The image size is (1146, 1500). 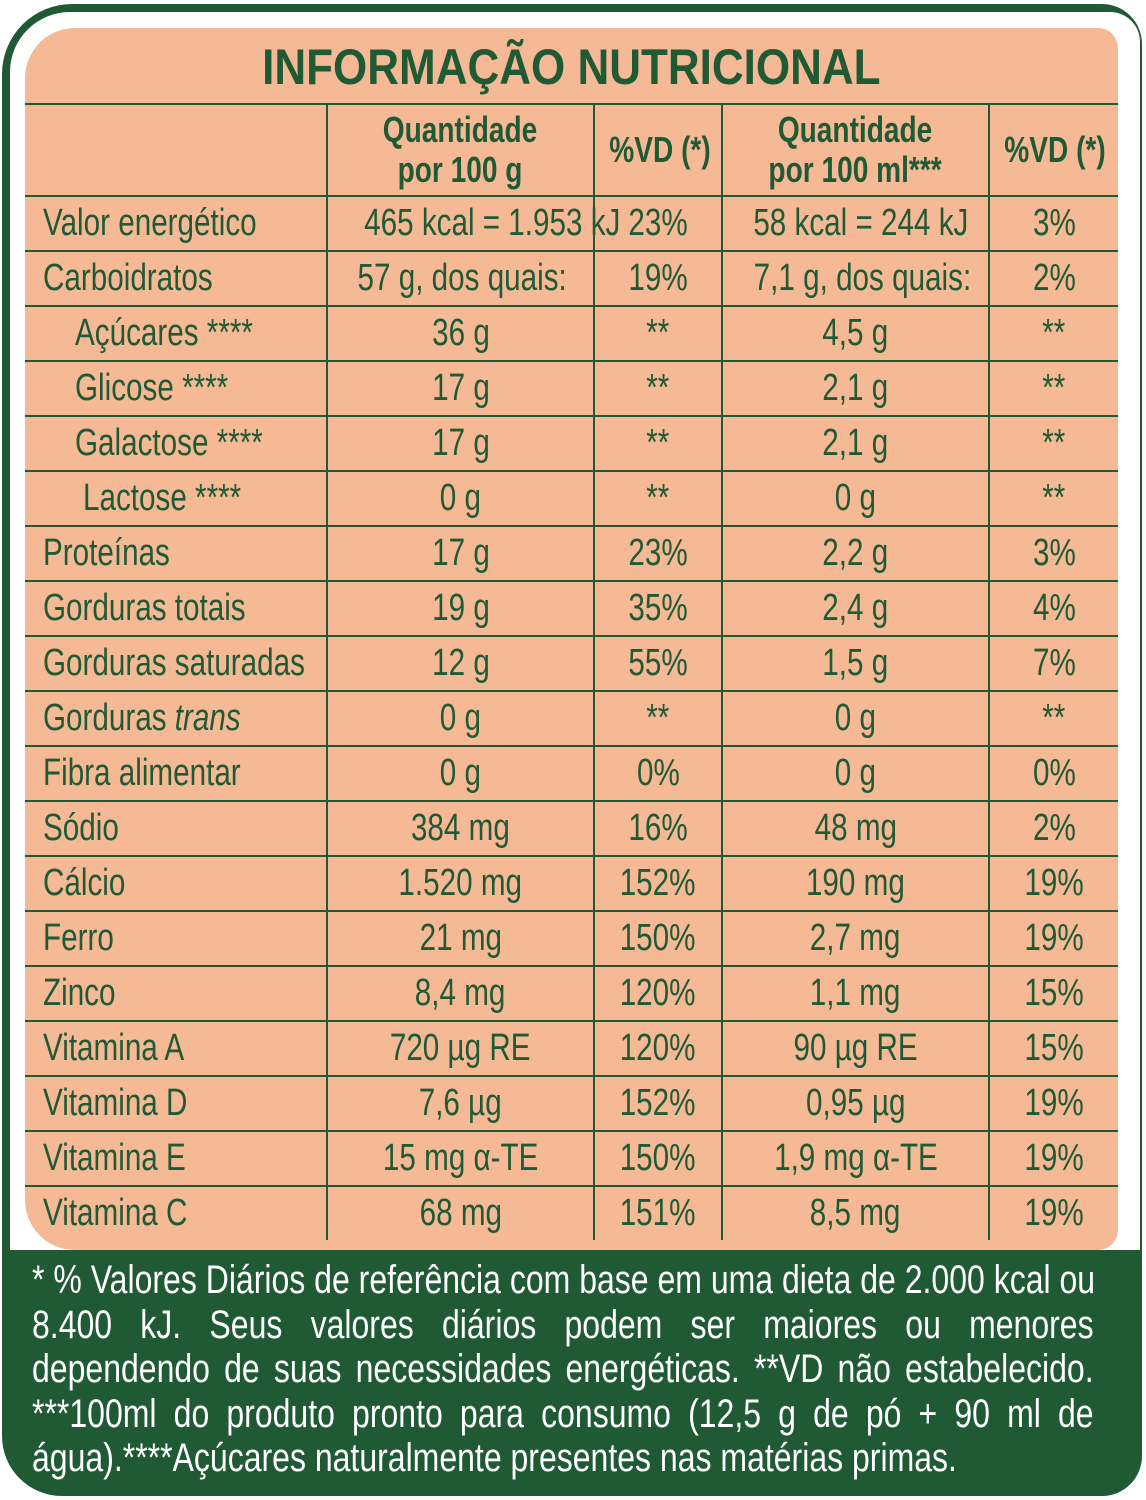 What do you see at coordinates (460, 1103) in the screenshot?
I see `cell-q100g: 7,6 µg` at bounding box center [460, 1103].